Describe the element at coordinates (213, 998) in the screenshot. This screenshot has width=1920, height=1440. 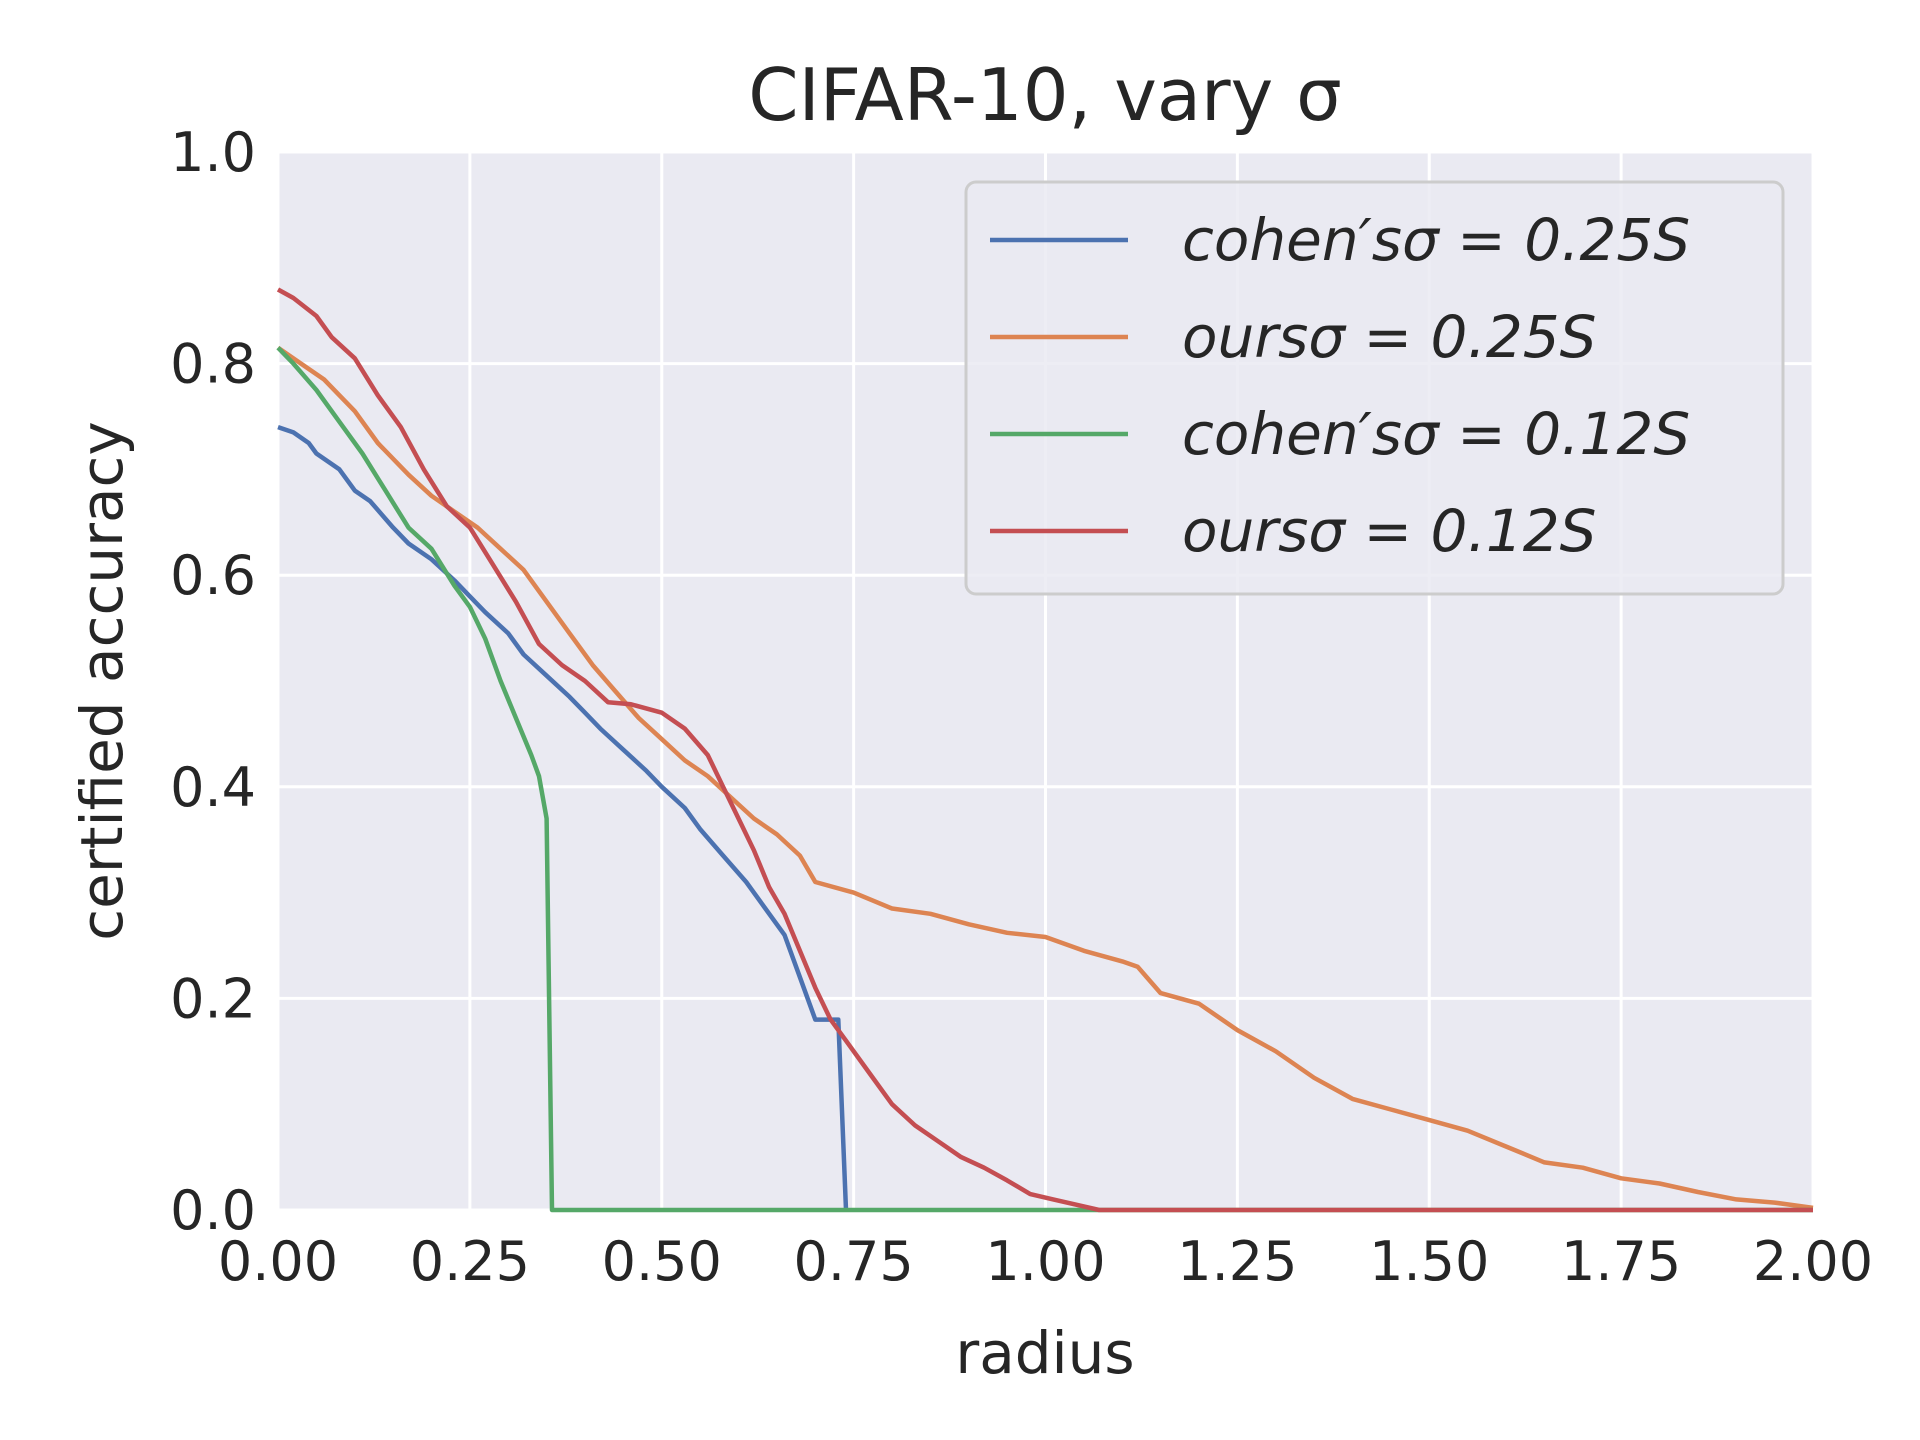
I see `y-tick-label: 0.2` at that location.